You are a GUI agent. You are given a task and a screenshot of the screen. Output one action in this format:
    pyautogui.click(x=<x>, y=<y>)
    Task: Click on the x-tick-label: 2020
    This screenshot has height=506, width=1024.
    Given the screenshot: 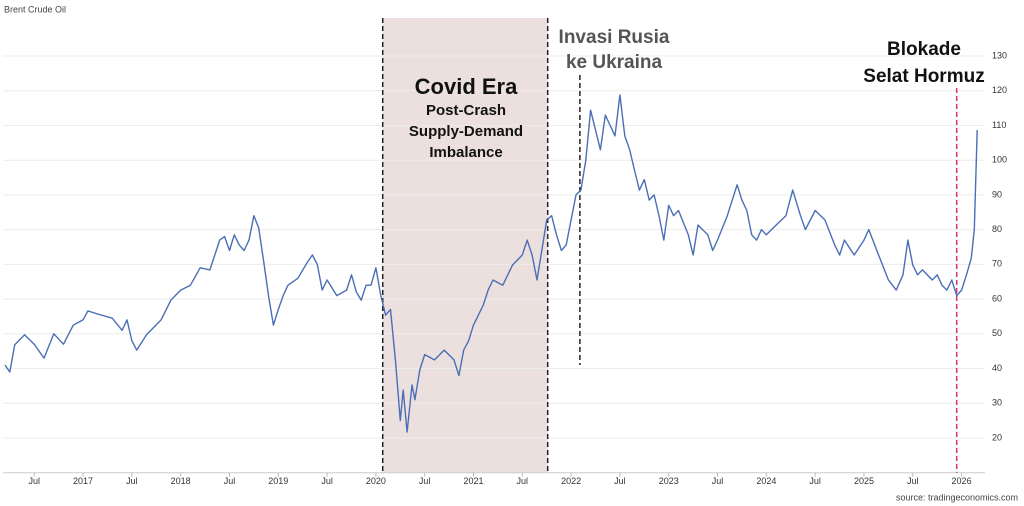 What is the action you would take?
    pyautogui.click(x=376, y=481)
    